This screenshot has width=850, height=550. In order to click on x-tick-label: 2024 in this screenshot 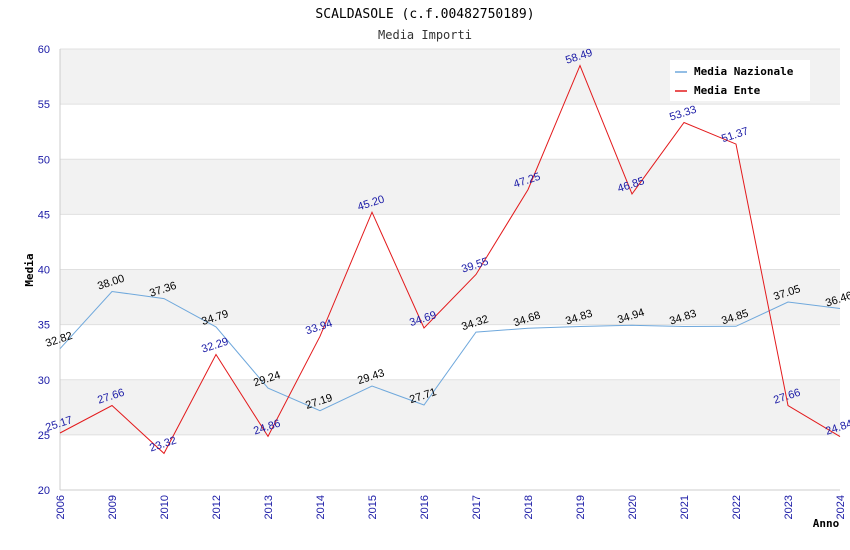, I will do `click(841, 507)`.